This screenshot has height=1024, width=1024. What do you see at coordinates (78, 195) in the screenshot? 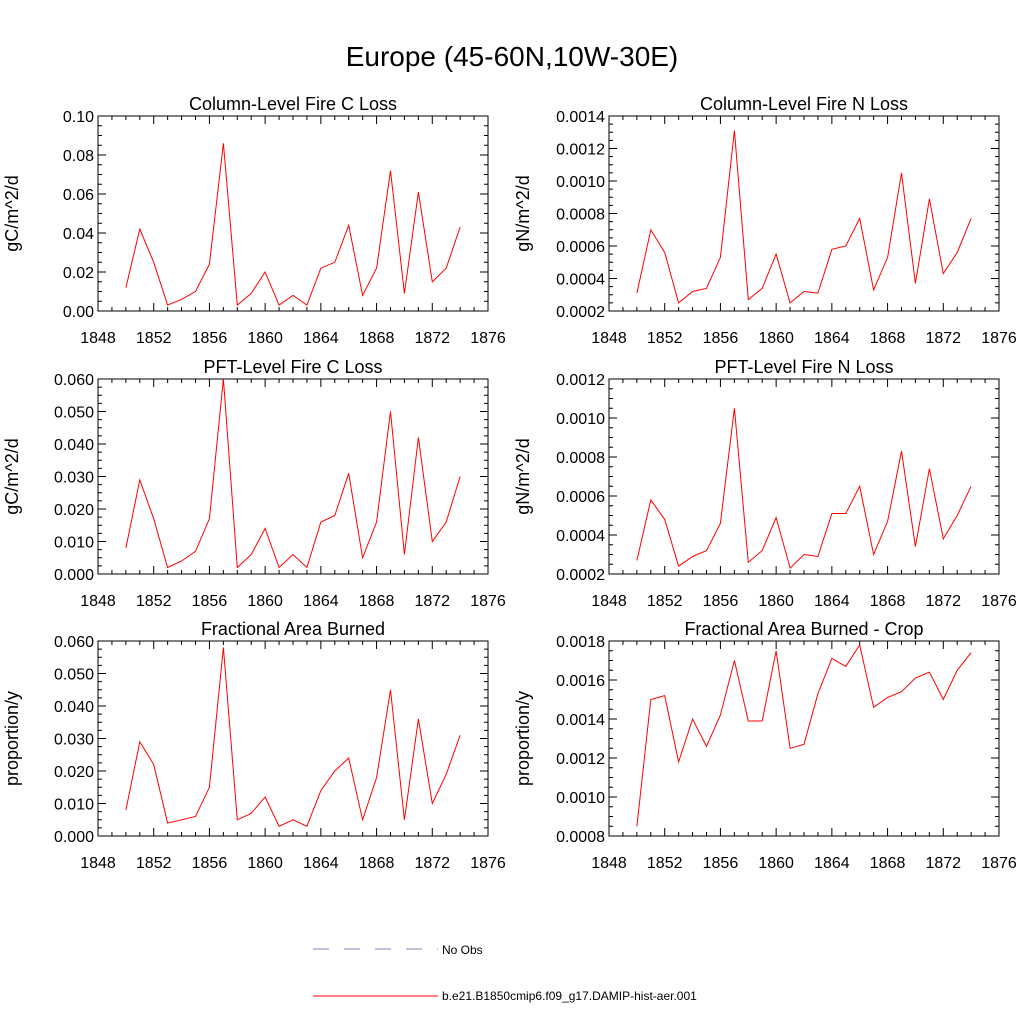
I see `y-tick-label: 0.06` at bounding box center [78, 195].